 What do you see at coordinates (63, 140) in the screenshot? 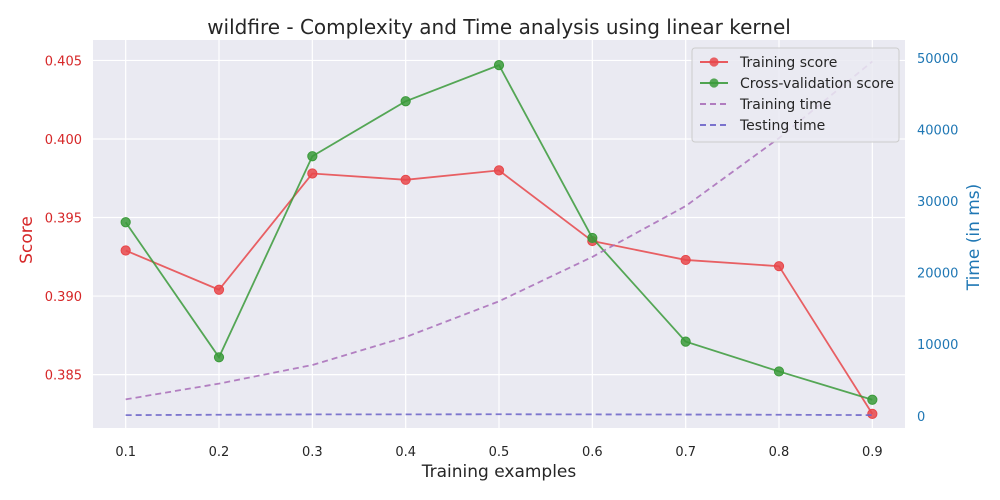
I see `y-left-tick-label: 0.400` at bounding box center [63, 140].